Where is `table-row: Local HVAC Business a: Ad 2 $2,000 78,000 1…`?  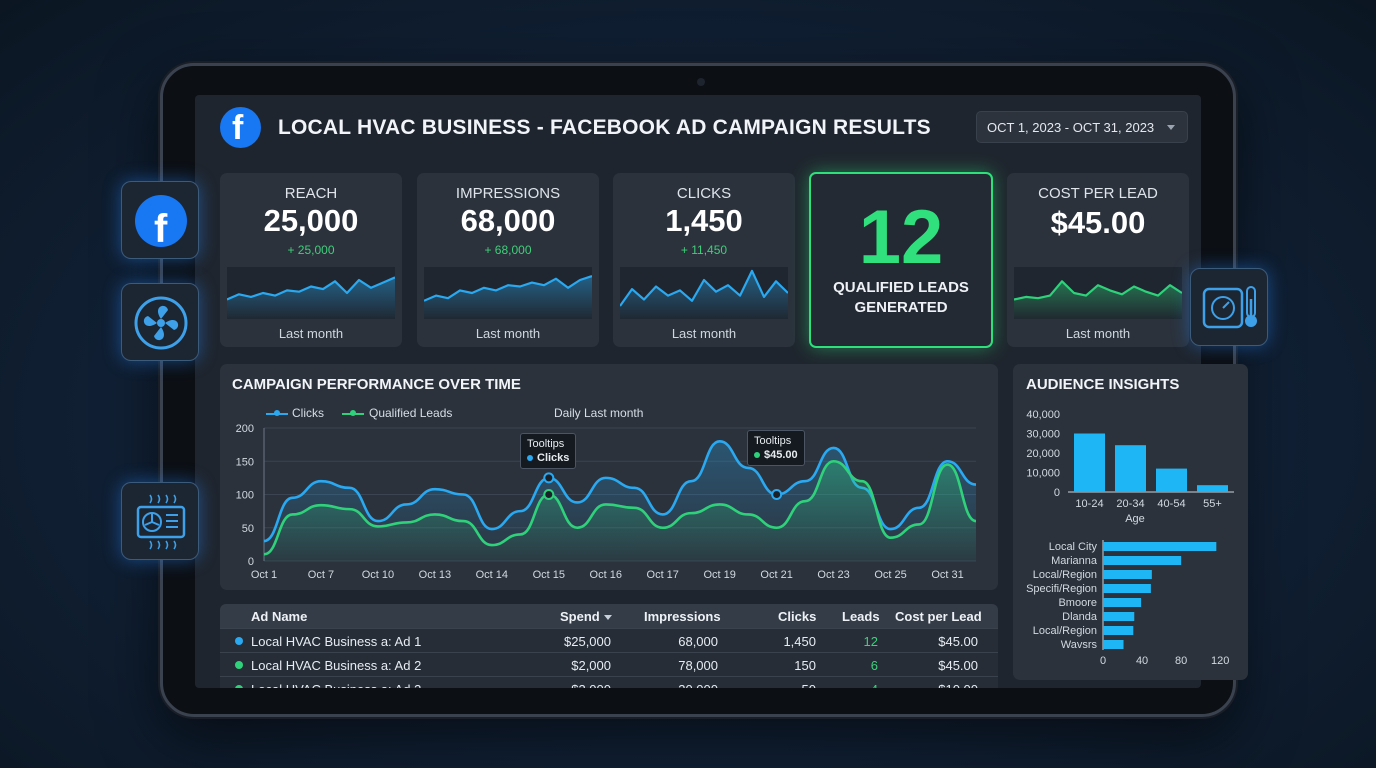 table-row: Local HVAC Business a: Ad 2 $2,000 78,000 1… is located at coordinates (609, 664).